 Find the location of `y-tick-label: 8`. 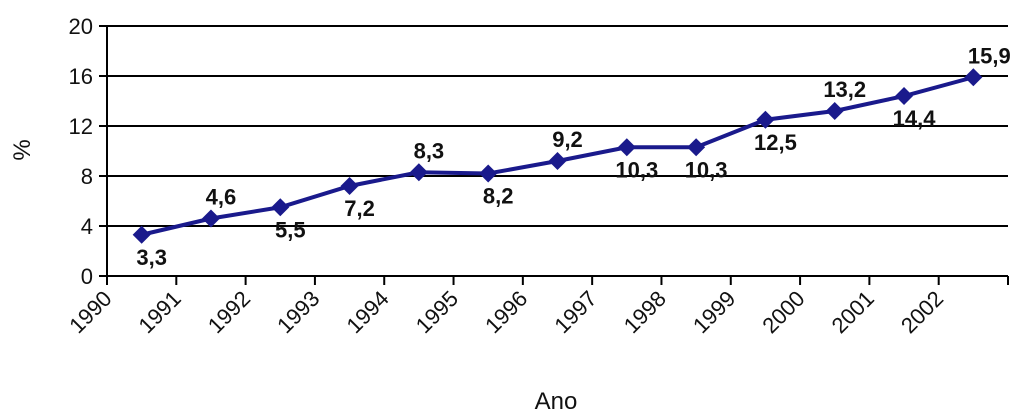

y-tick-label: 8 is located at coordinates (87, 176).